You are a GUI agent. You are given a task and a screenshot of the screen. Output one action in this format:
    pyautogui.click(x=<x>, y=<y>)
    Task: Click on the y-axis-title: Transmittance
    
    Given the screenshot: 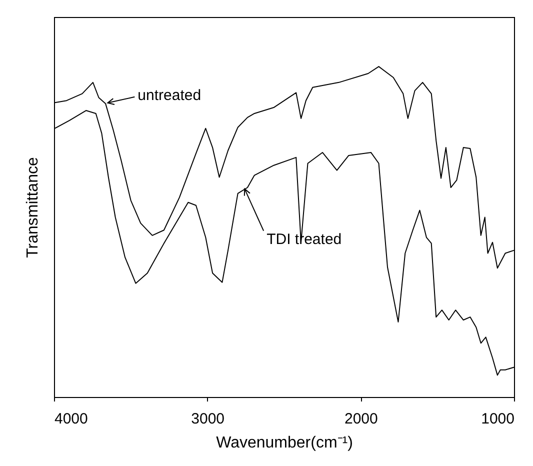 What is the action you would take?
    pyautogui.click(x=33, y=207)
    